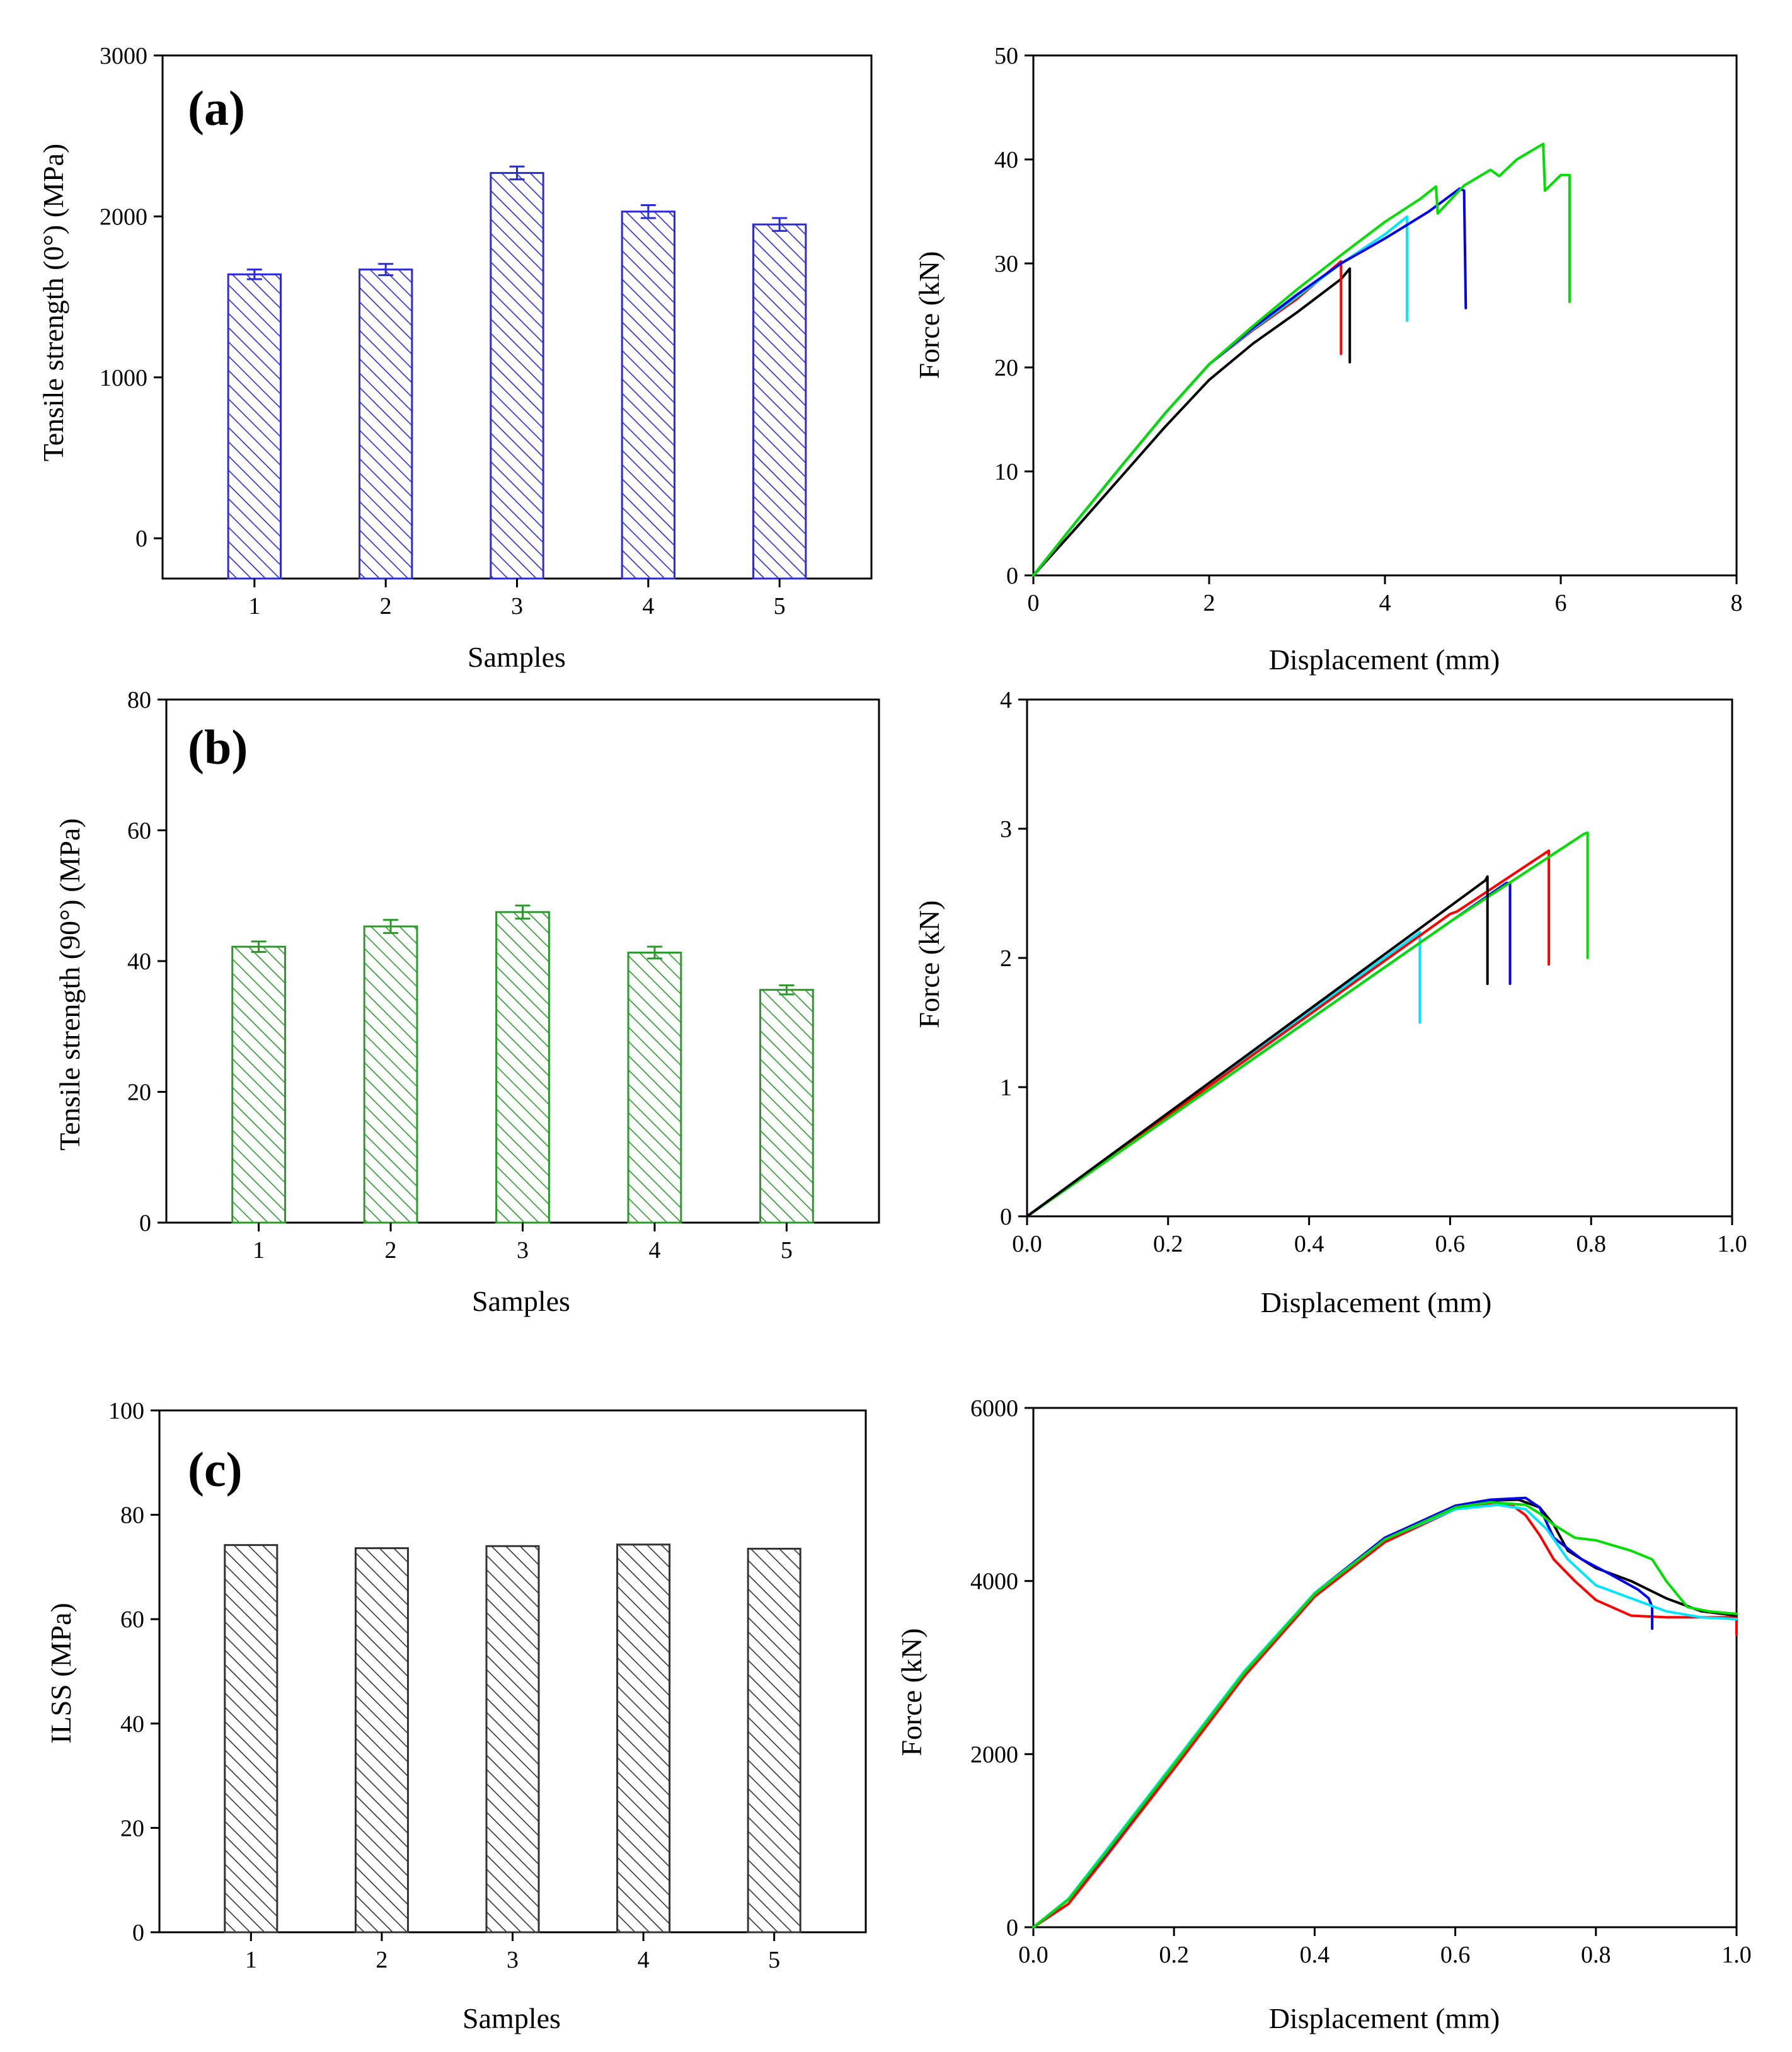 The image size is (1792, 2052). I want to click on a-bar-ytick-label: 1000, so click(123, 378).